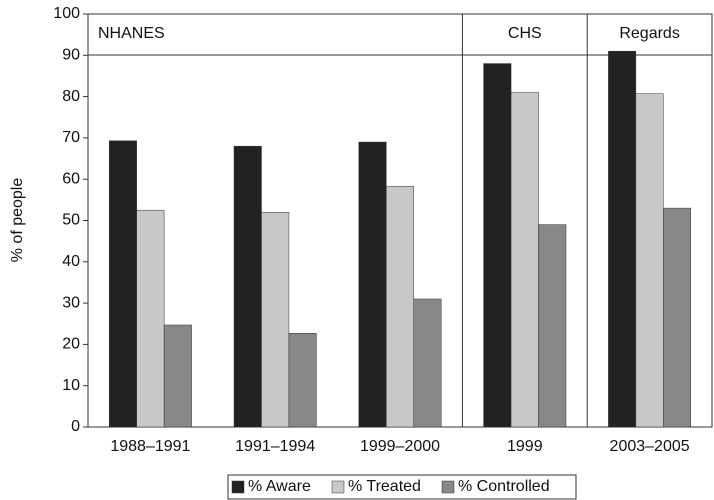 This screenshot has height=500, width=714. I want to click on x-tick-label: 1988–1991, so click(150, 446).